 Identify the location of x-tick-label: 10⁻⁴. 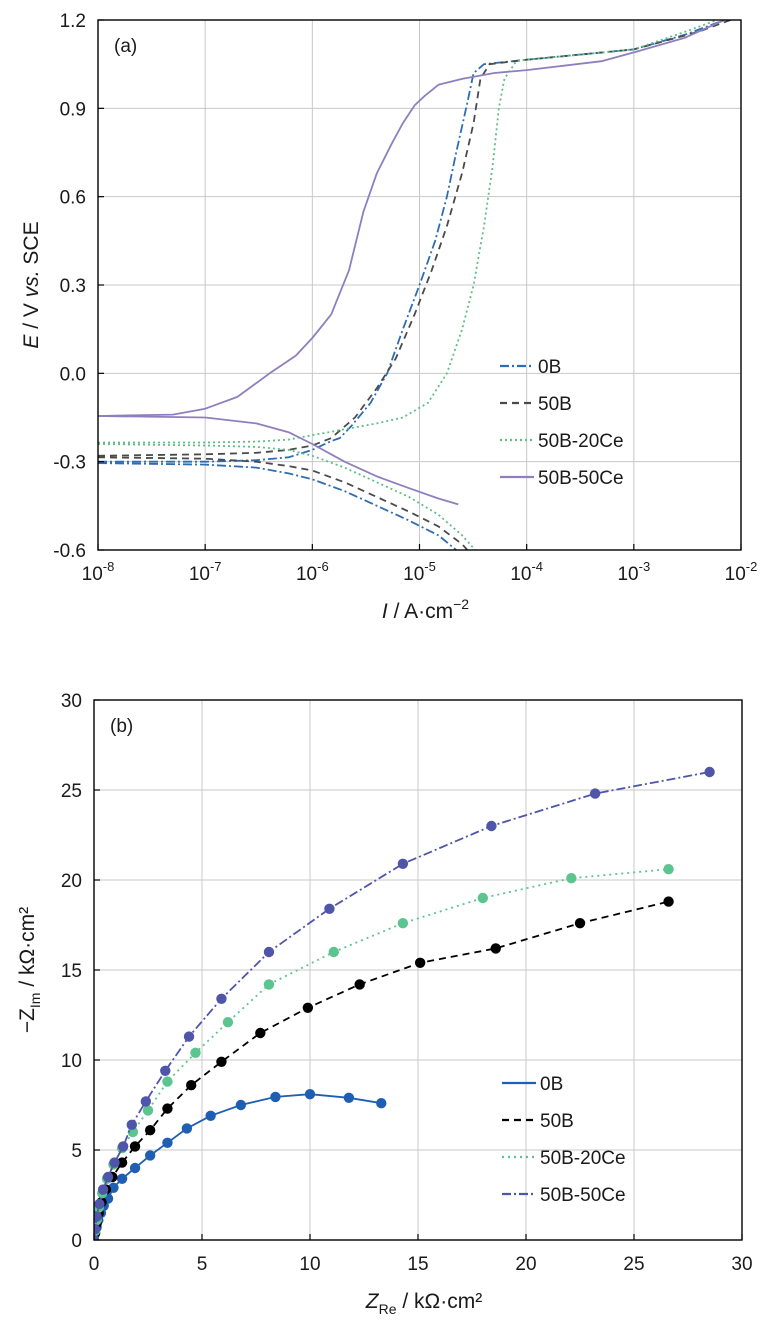
(526, 572).